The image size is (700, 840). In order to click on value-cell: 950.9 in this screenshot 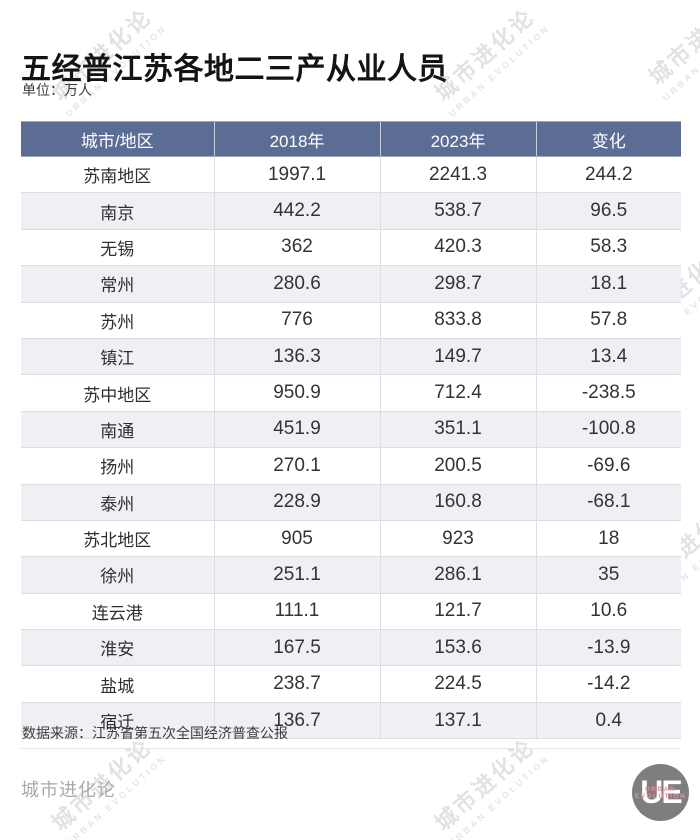, I will do `click(296, 393)`.